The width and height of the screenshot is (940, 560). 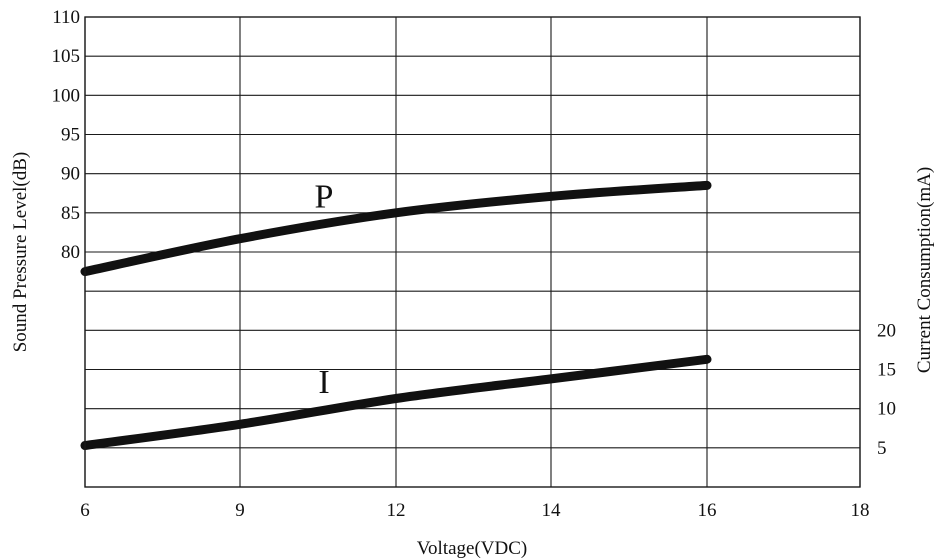 I want to click on y-tick-label: 85, so click(x=70, y=213).